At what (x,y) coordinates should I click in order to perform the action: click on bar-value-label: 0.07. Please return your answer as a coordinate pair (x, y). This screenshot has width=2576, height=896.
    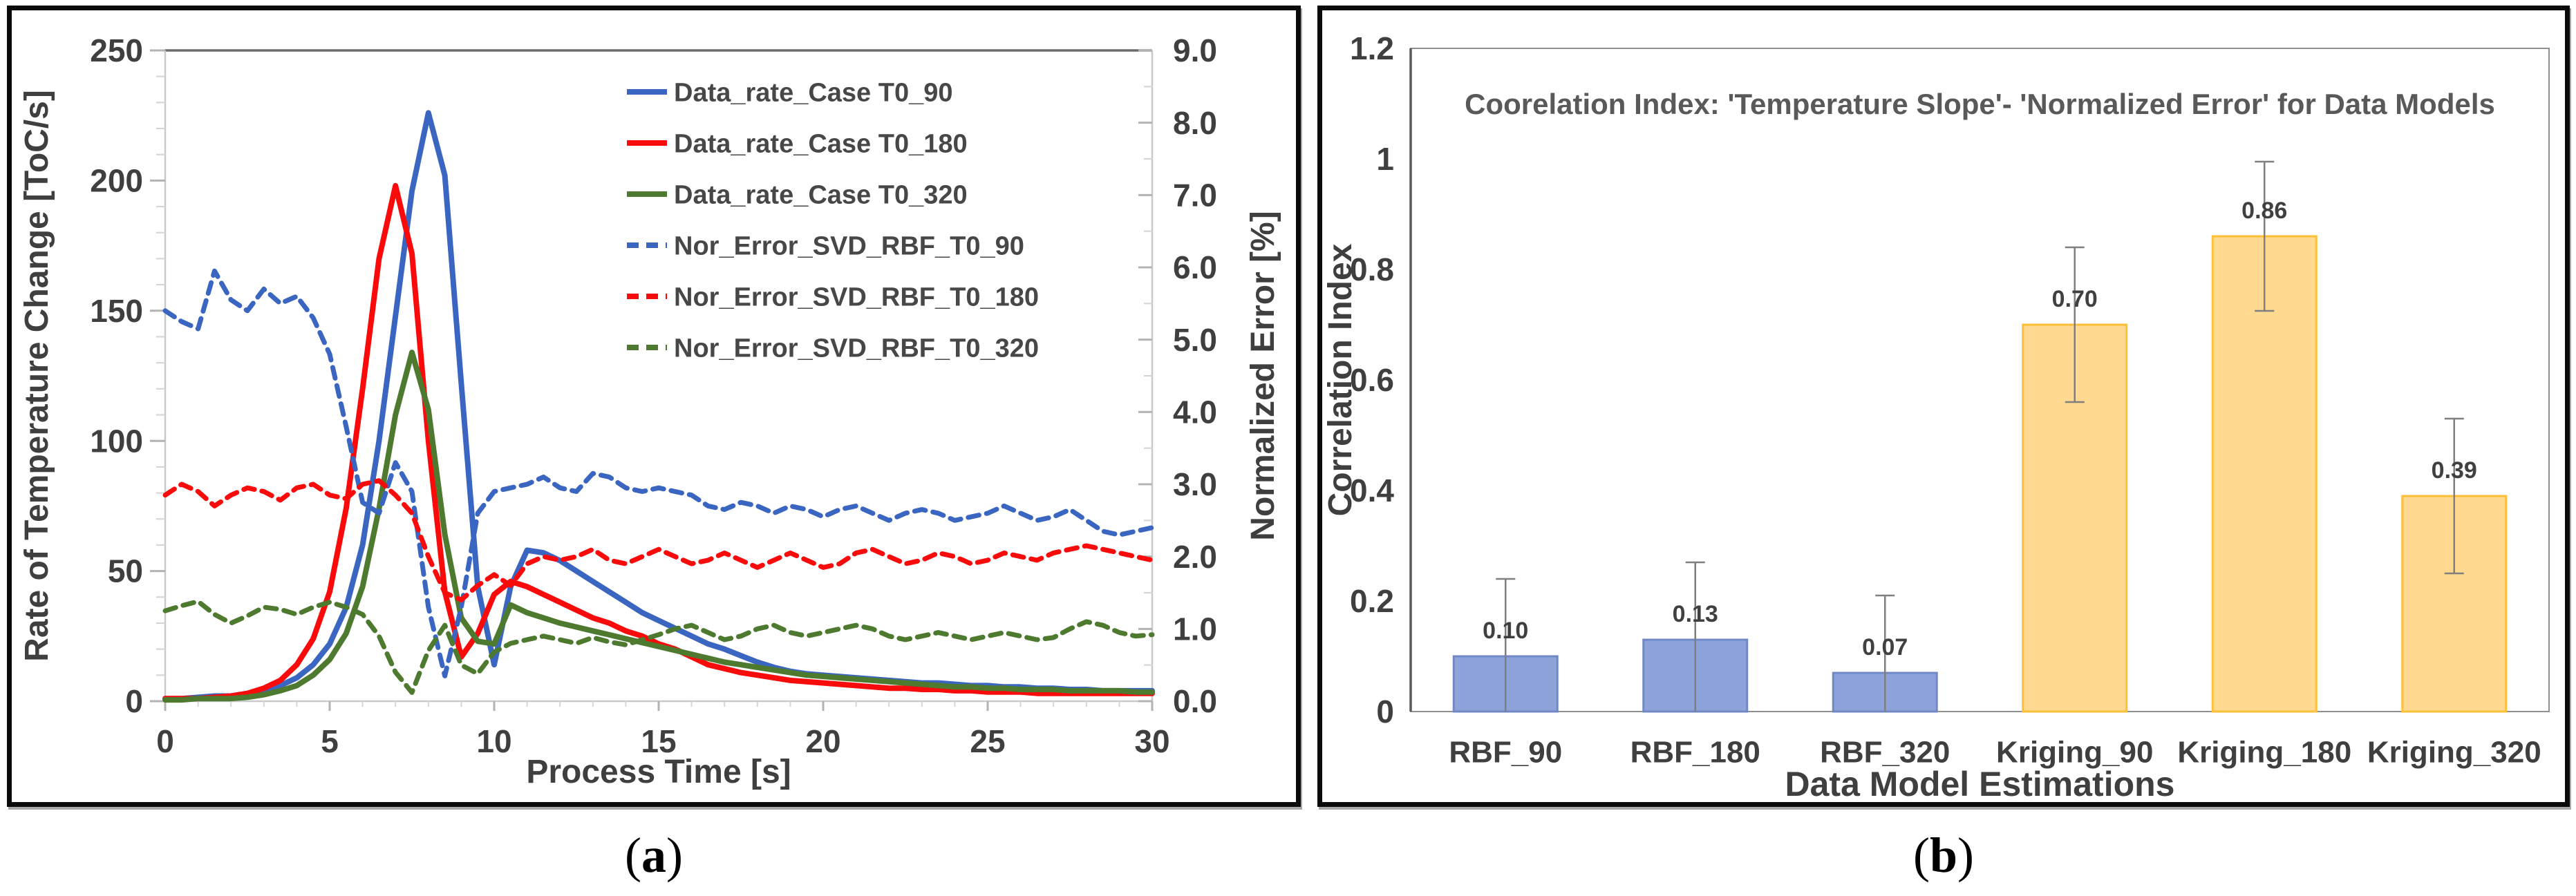
    Looking at the image, I should click on (1885, 647).